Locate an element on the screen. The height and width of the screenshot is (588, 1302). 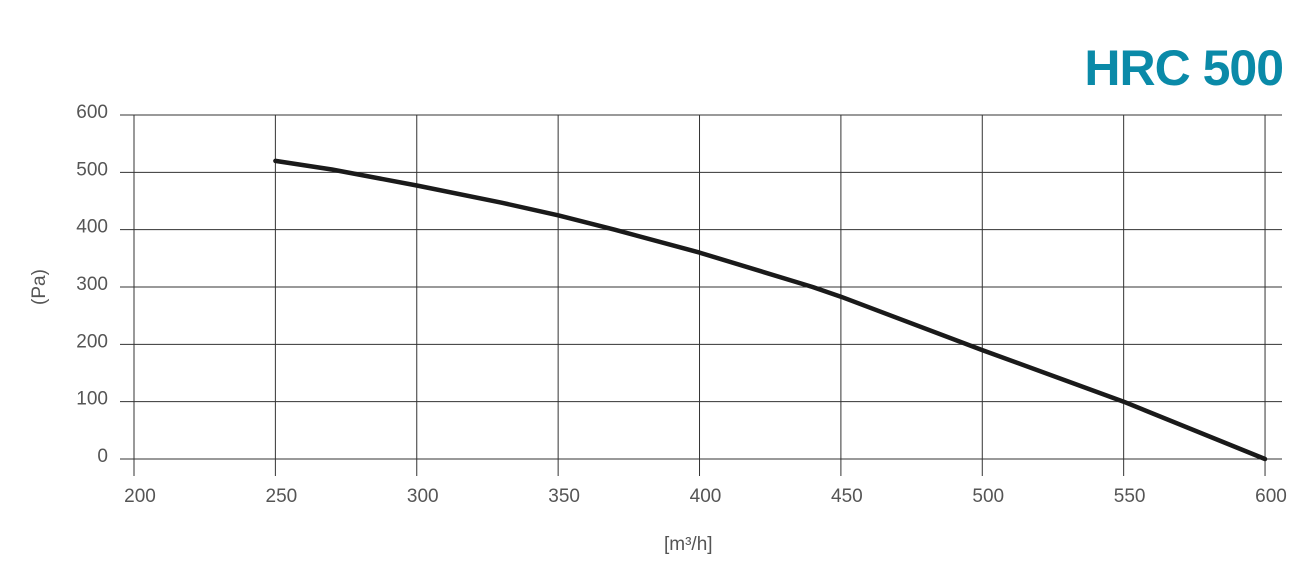
x-tick-label: 600 is located at coordinates (1271, 496).